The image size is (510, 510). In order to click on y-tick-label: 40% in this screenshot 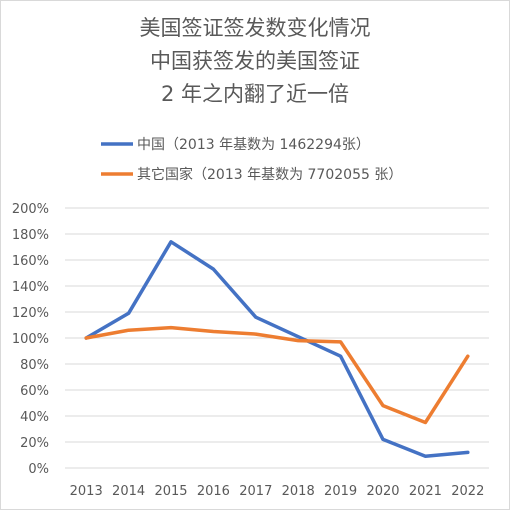, I will do `click(34, 417)`.